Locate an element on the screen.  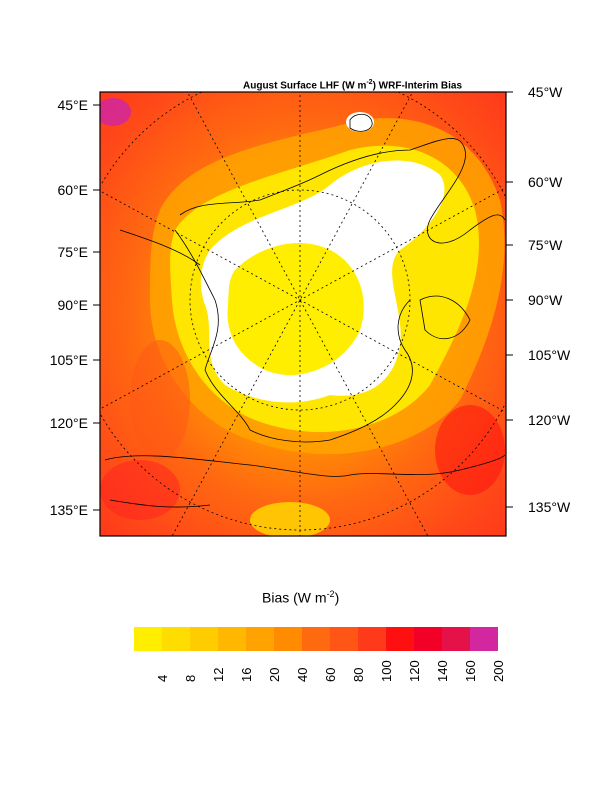
colorbar-tick-label: 80 is located at coordinates (358, 674).